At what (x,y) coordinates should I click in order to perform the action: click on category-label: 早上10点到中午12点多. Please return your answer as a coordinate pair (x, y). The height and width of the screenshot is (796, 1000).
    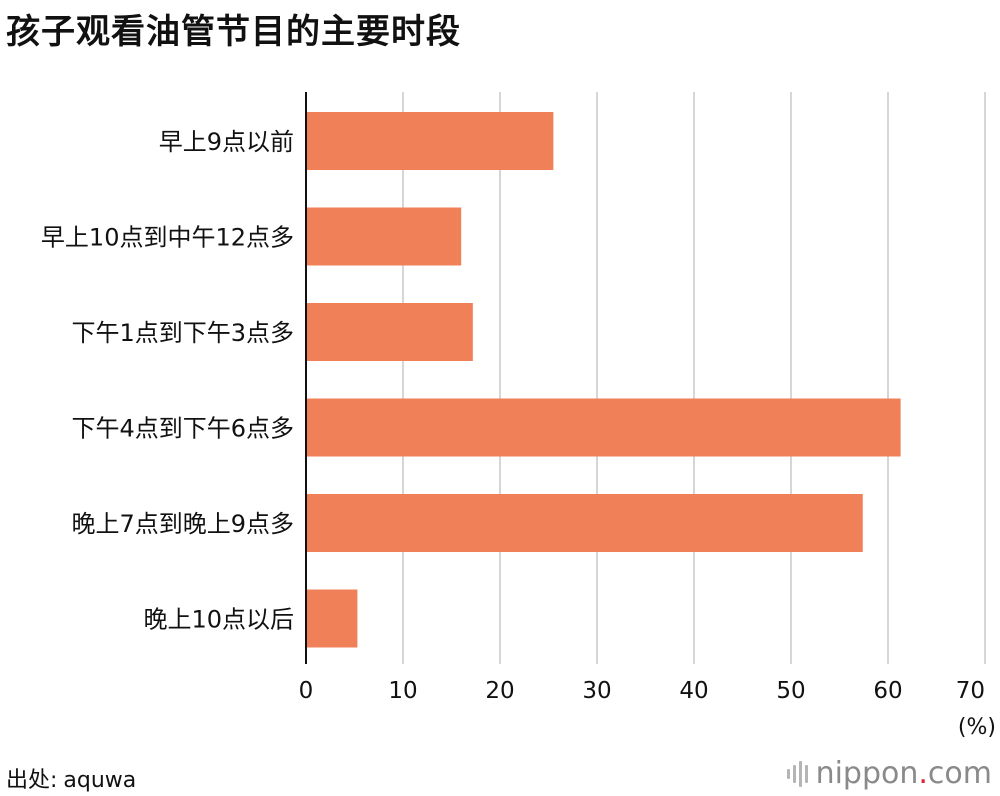
    Looking at the image, I should click on (167, 238).